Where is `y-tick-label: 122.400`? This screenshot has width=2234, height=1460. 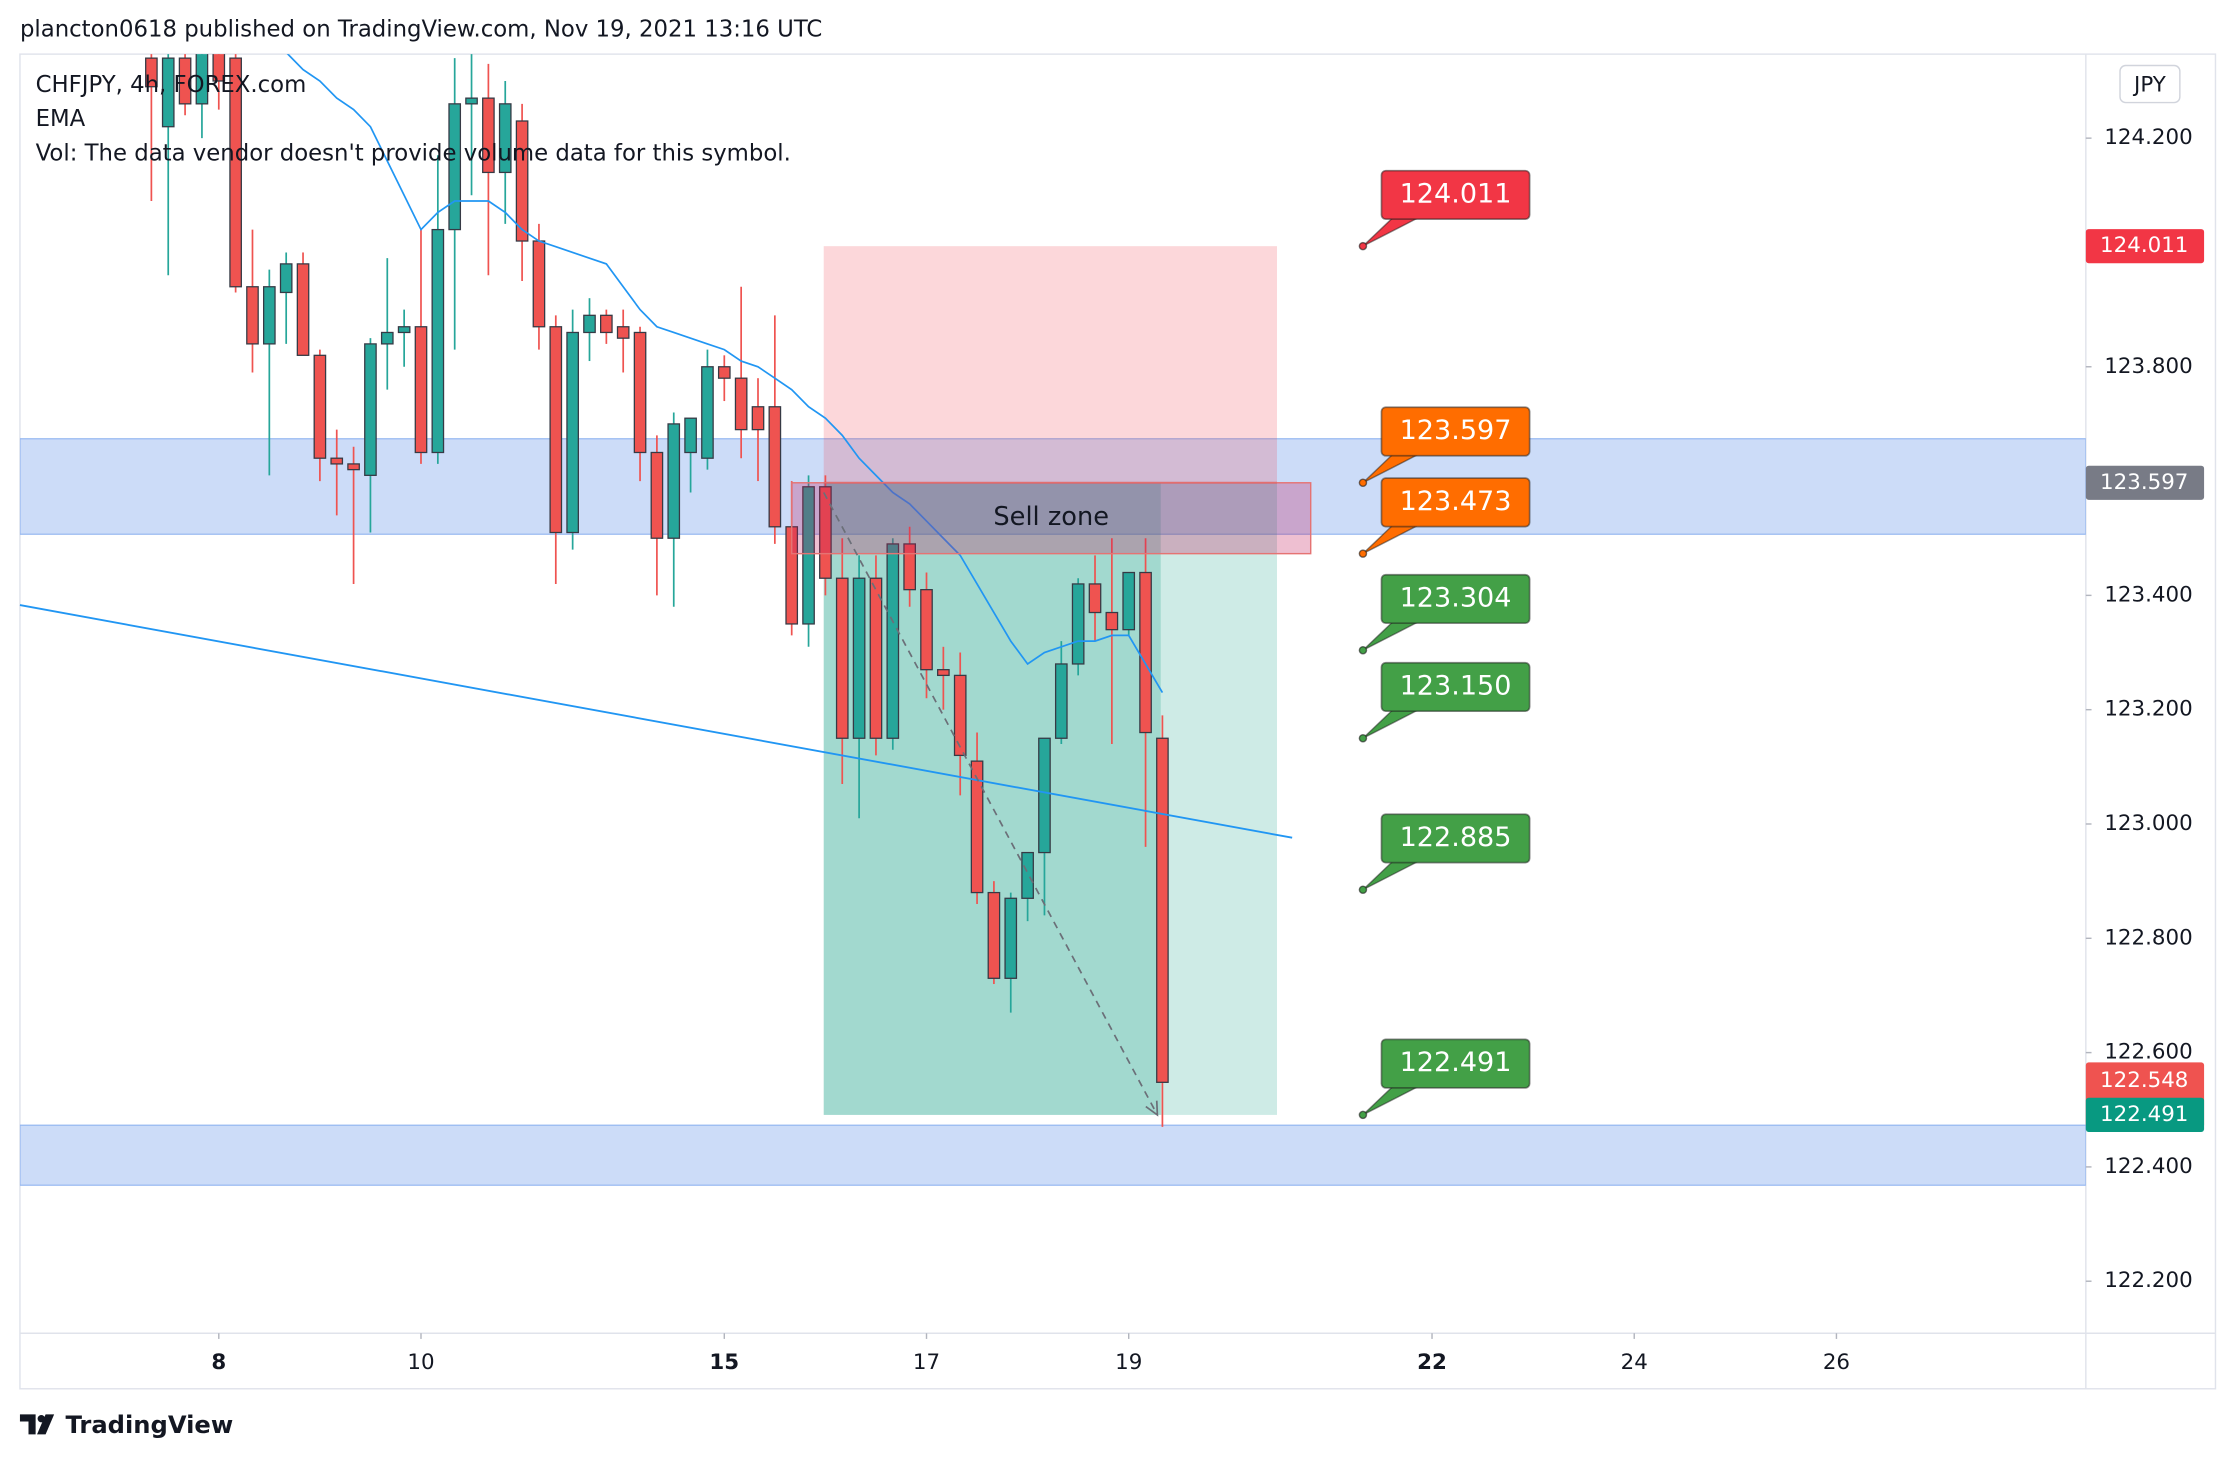
y-tick-label: 122.400 is located at coordinates (2148, 1166).